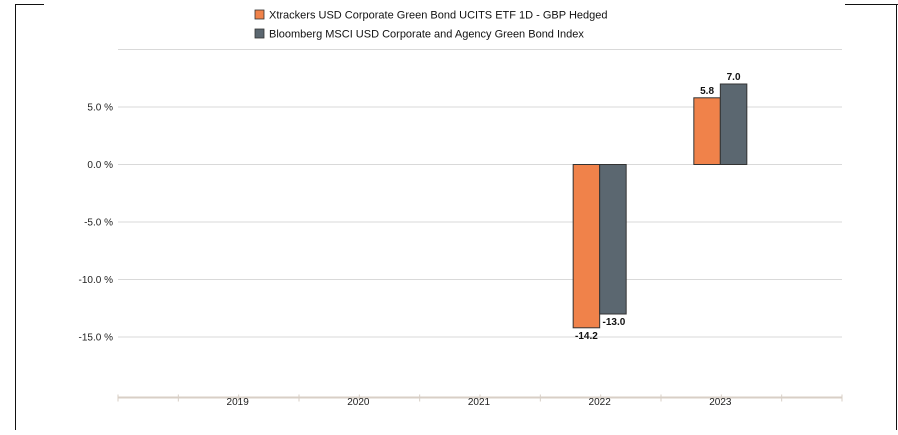 The width and height of the screenshot is (898, 435). I want to click on x-tick-label: 2022, so click(600, 402).